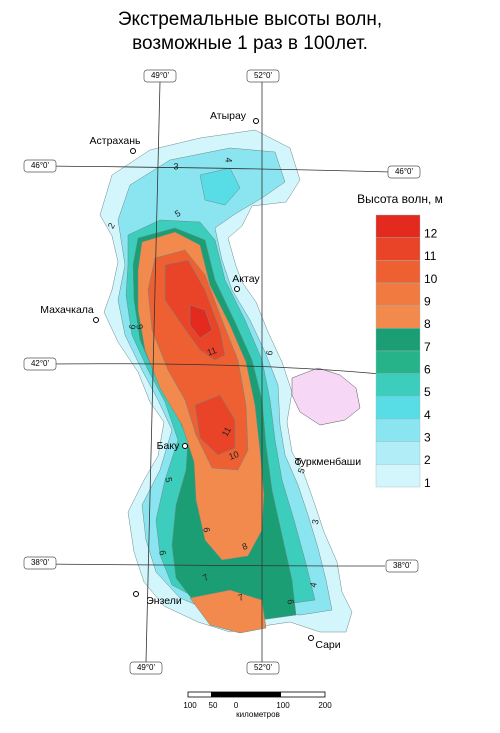  Describe the element at coordinates (427, 347) in the screenshot. I see `legend-label: 7` at that location.